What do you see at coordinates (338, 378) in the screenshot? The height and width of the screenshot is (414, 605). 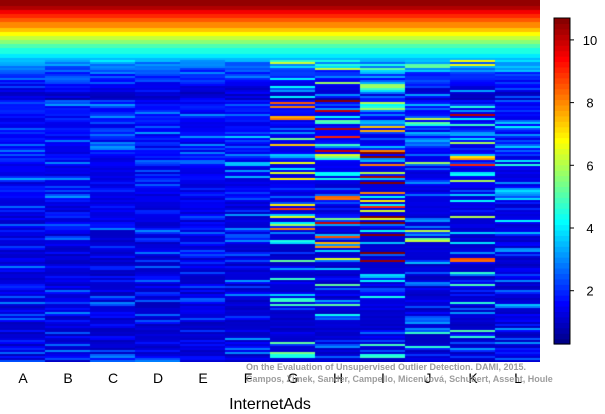 I see `x-tick-label-h: H` at bounding box center [338, 378].